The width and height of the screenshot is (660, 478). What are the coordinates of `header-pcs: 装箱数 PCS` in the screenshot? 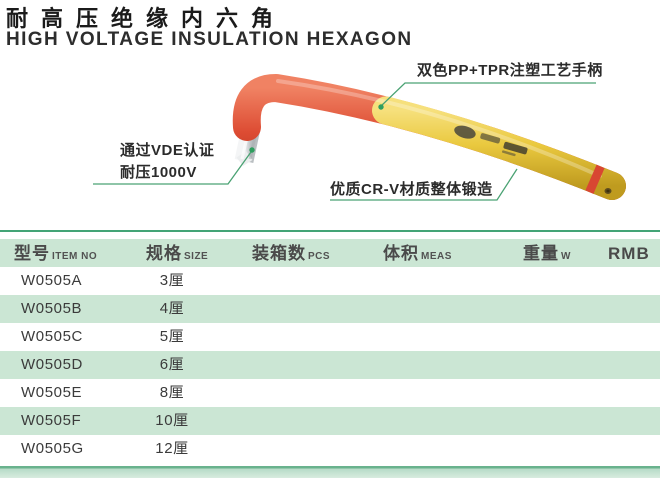 It's located at (291, 253).